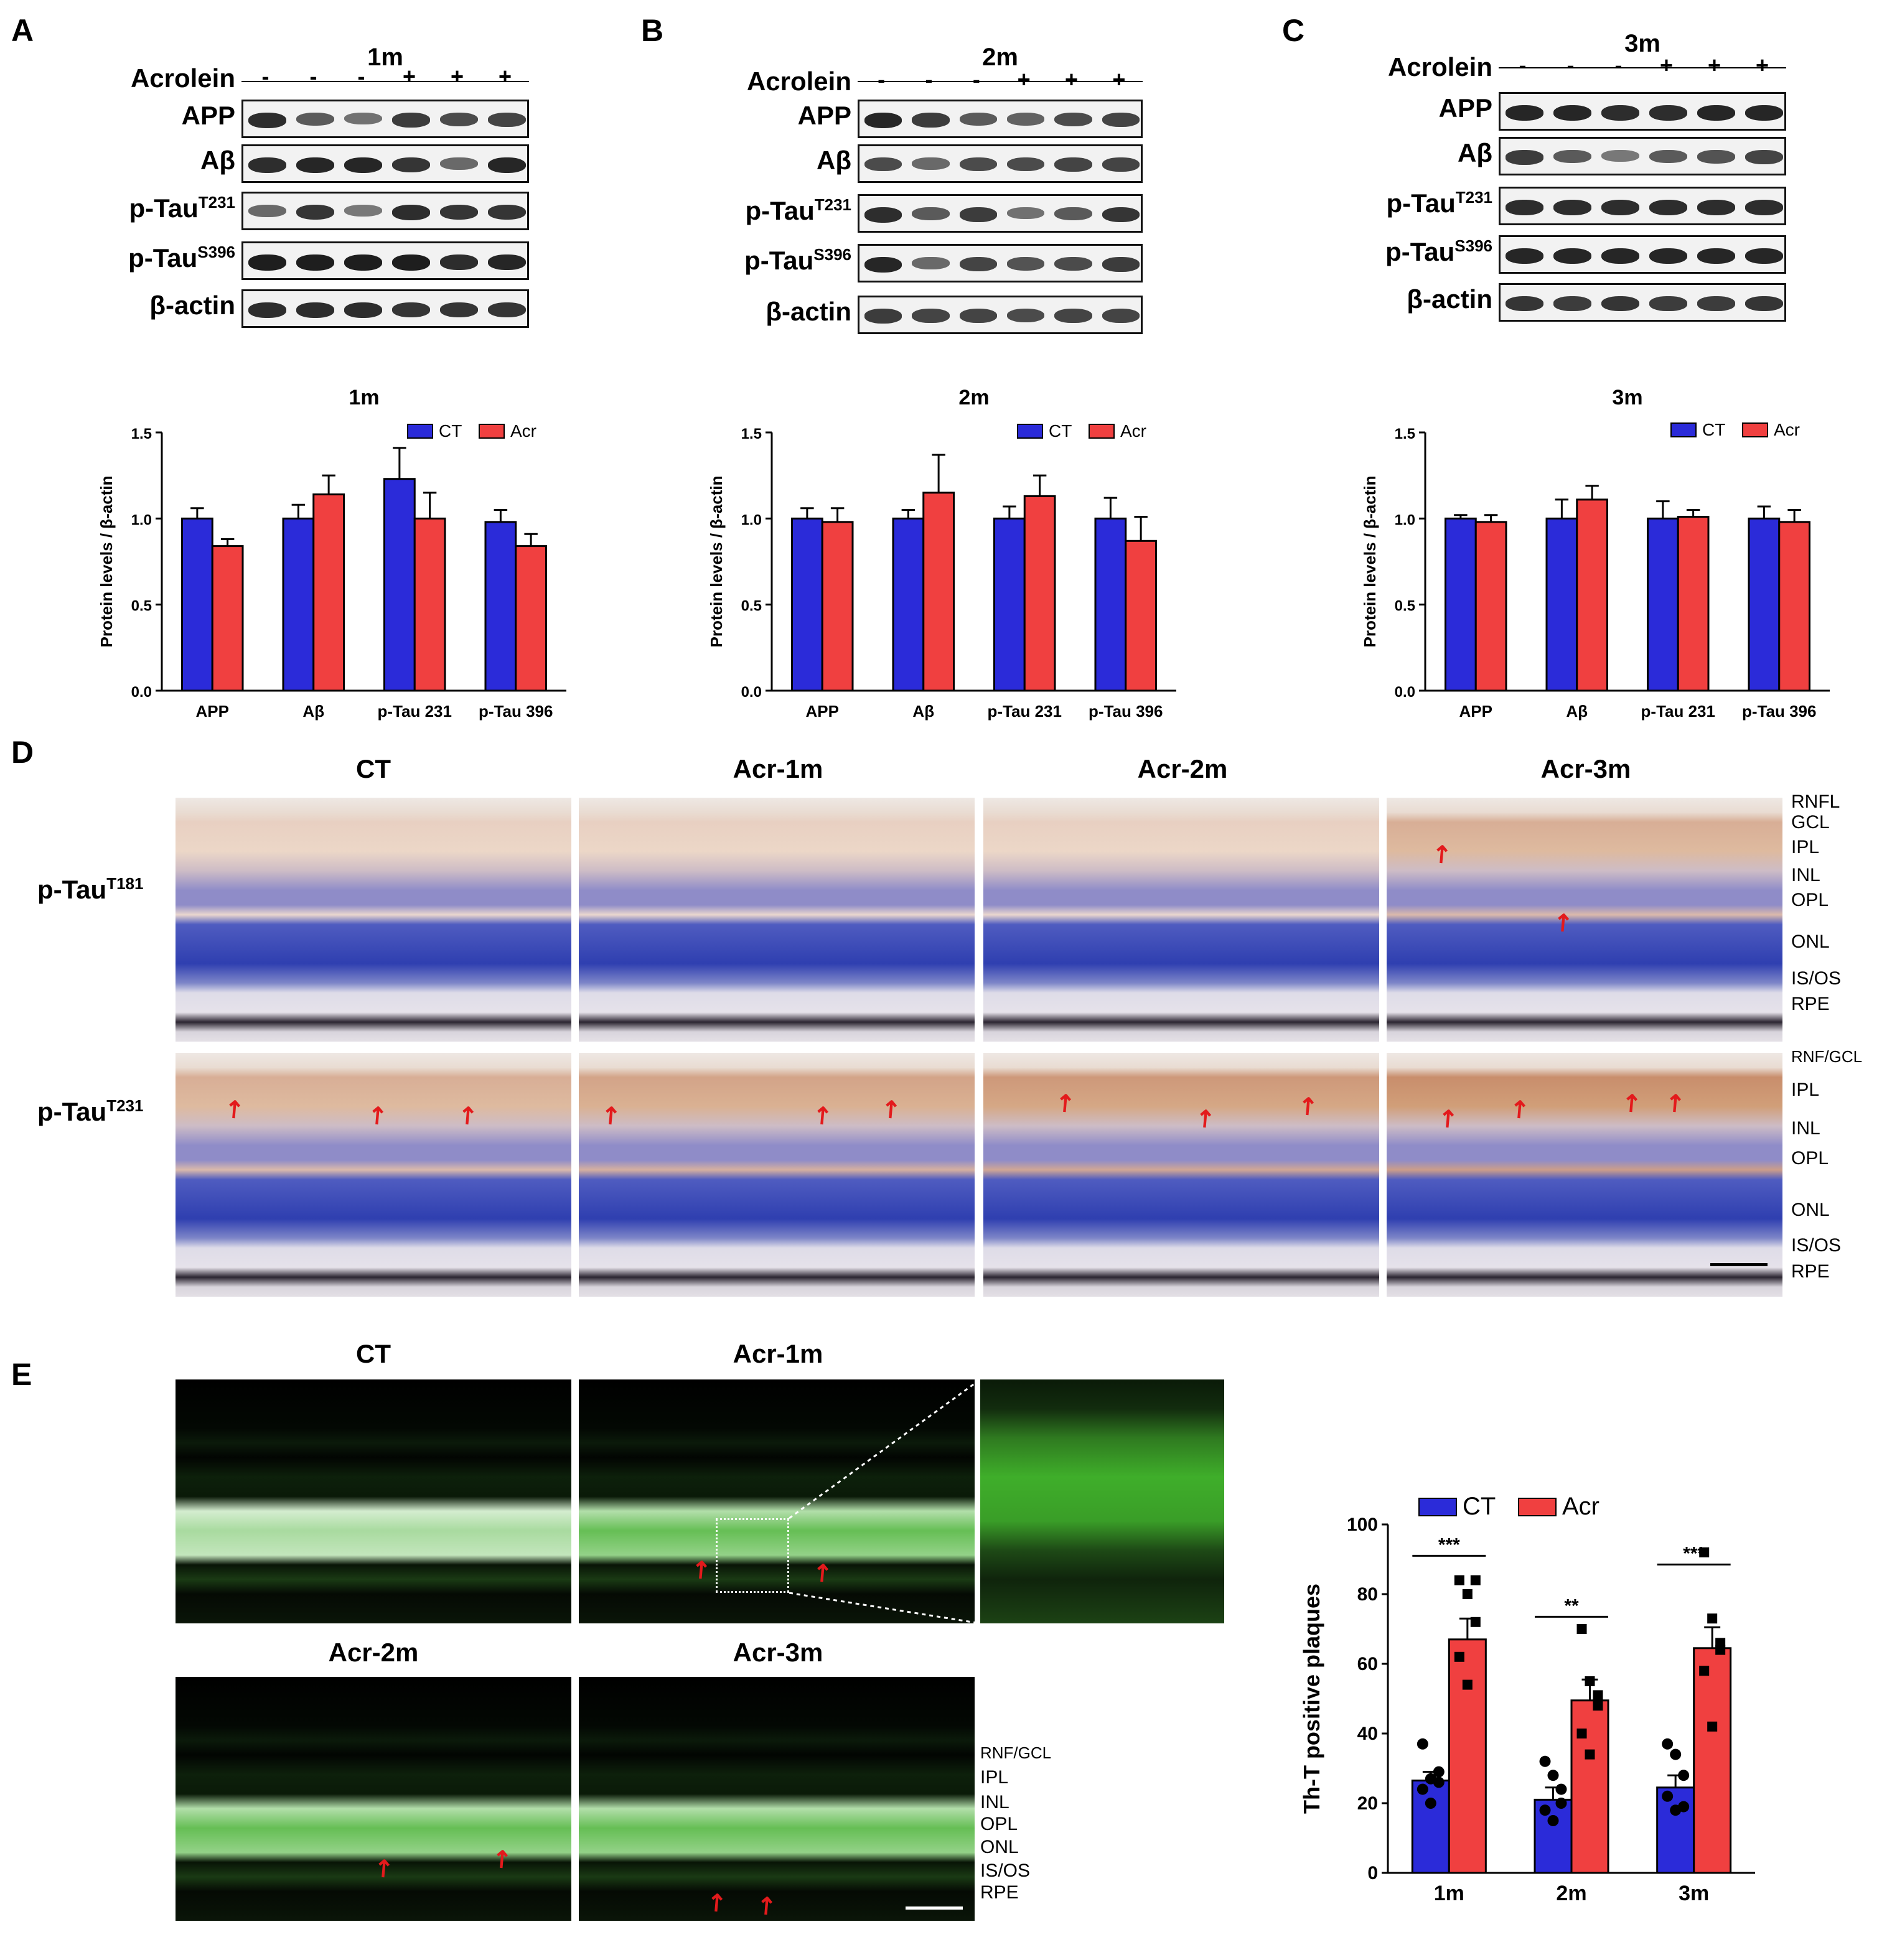 The height and width of the screenshot is (1960, 1892). I want to click on x-tick-label: p-Tau 231, so click(1678, 711).